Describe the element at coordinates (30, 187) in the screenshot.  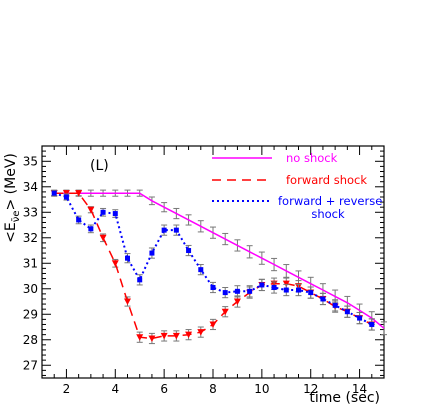
I see `y-tick-label: 34` at that location.